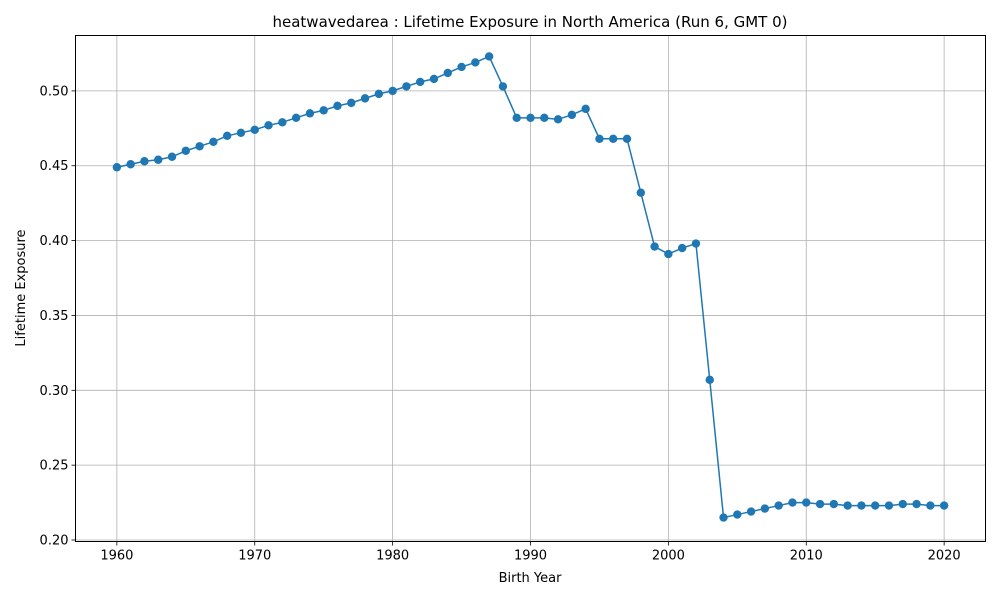 This screenshot has height=600, width=1000. Describe the element at coordinates (21, 287) in the screenshot. I see `y-axis-label: Lifetime Exposure` at that location.